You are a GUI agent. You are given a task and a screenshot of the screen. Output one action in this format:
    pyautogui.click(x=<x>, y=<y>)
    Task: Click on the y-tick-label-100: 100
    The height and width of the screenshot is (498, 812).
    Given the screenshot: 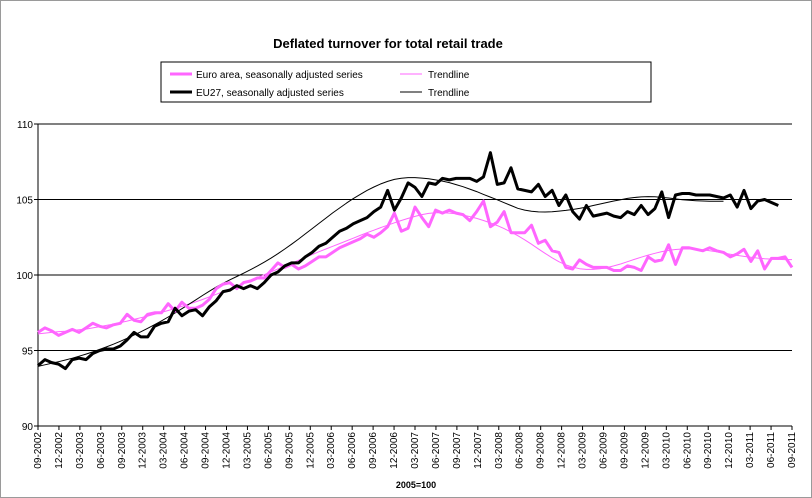 What is the action you would take?
    pyautogui.click(x=24, y=276)
    